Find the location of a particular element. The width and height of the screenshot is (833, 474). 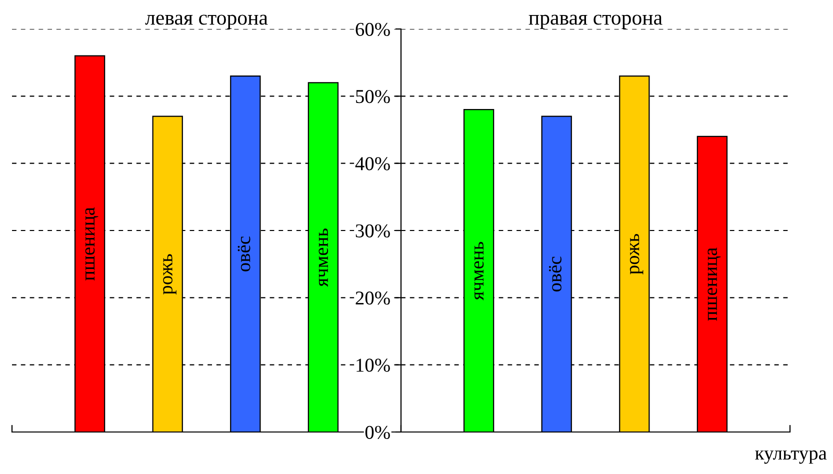

y-tick-label: 60% is located at coordinates (373, 29).